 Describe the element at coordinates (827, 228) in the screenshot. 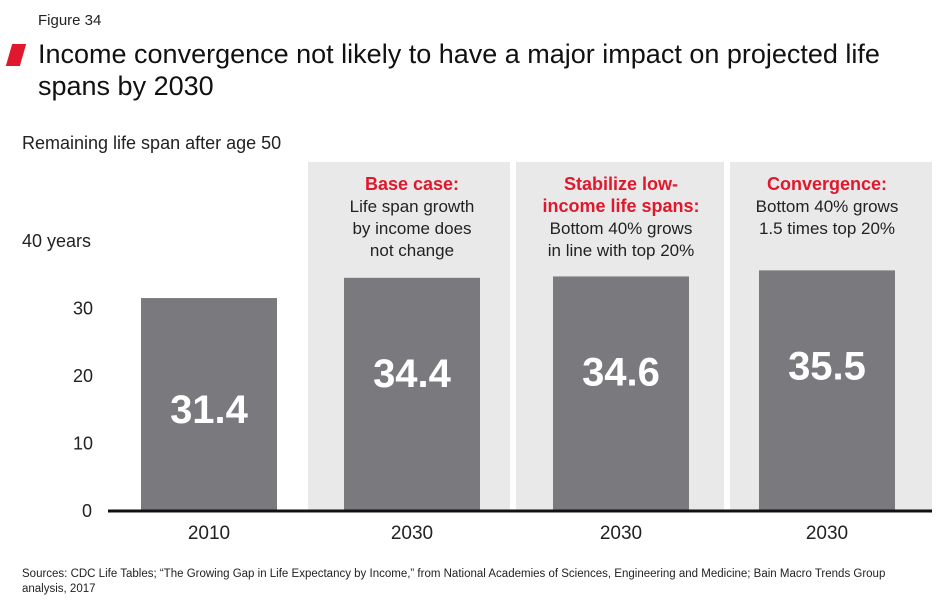

I see `scenario-description: 1.5 times top 20%` at that location.